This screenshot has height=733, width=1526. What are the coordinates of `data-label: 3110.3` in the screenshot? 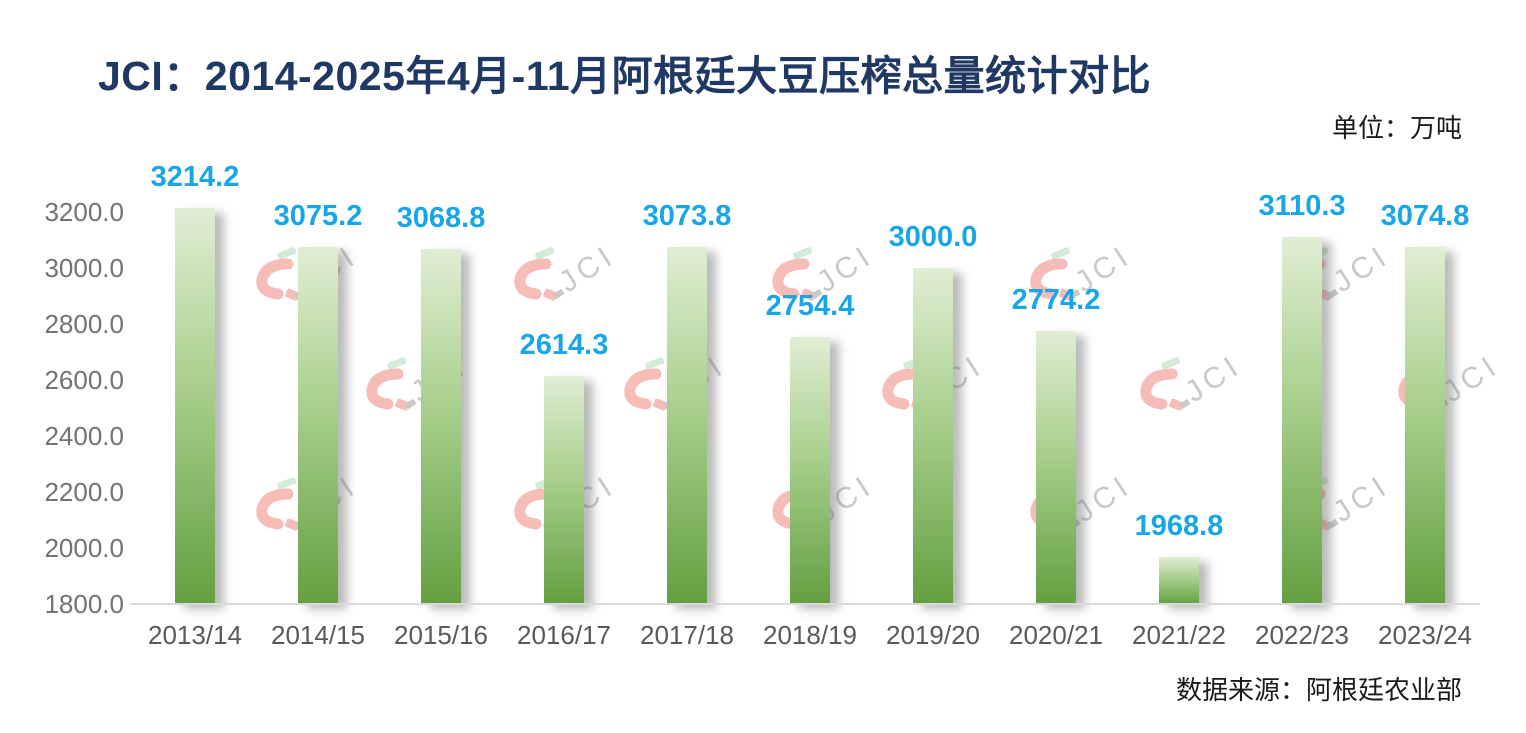 It's located at (1302, 206).